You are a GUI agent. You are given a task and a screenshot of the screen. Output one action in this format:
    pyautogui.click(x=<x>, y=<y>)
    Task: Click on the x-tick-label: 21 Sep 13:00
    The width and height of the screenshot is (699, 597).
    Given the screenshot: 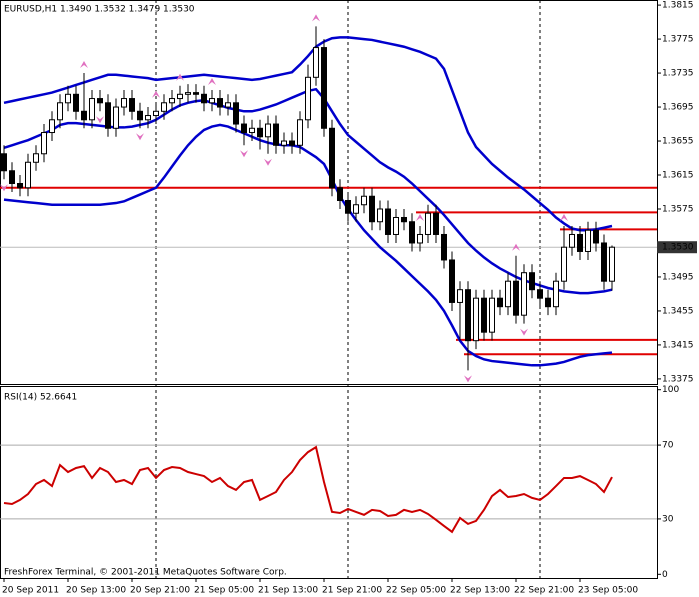 What is the action you would take?
    pyautogui.click(x=288, y=591)
    